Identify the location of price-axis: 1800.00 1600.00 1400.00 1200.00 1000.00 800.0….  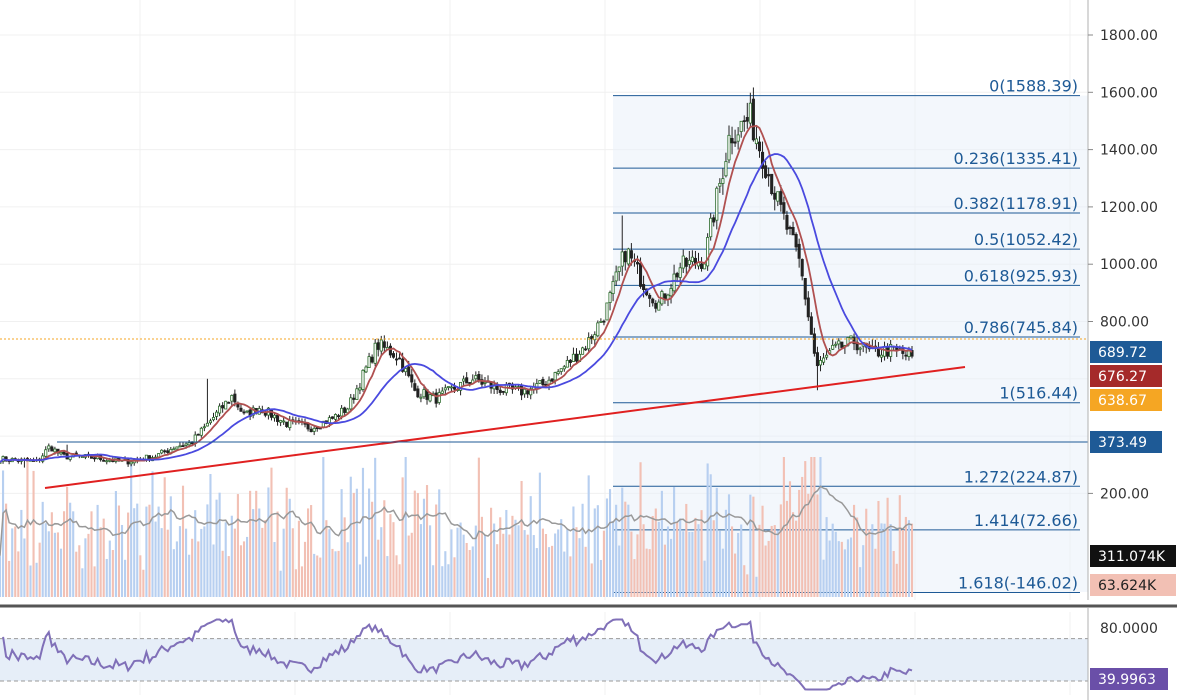
(1122, 300).